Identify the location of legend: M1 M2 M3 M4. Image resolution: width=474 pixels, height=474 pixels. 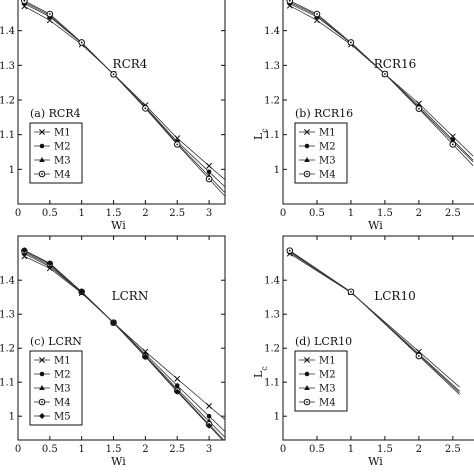
(56, 153).